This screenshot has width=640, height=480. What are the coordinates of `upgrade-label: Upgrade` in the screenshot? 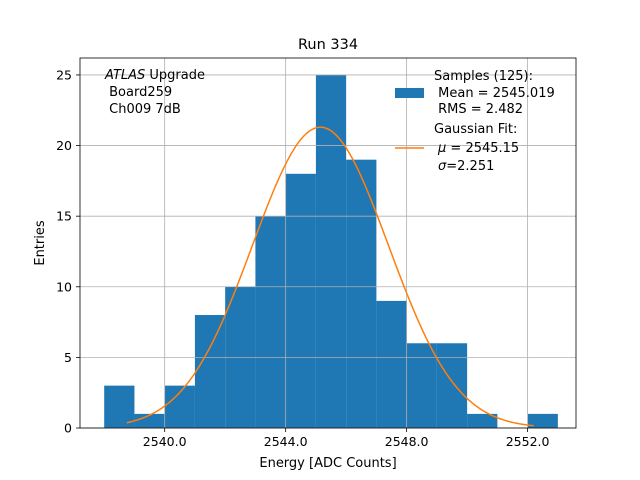 It's located at (175, 75).